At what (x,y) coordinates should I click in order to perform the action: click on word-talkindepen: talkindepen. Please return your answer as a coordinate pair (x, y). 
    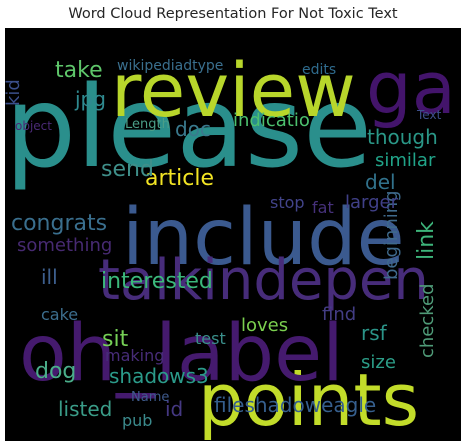
    Looking at the image, I should click on (263, 280).